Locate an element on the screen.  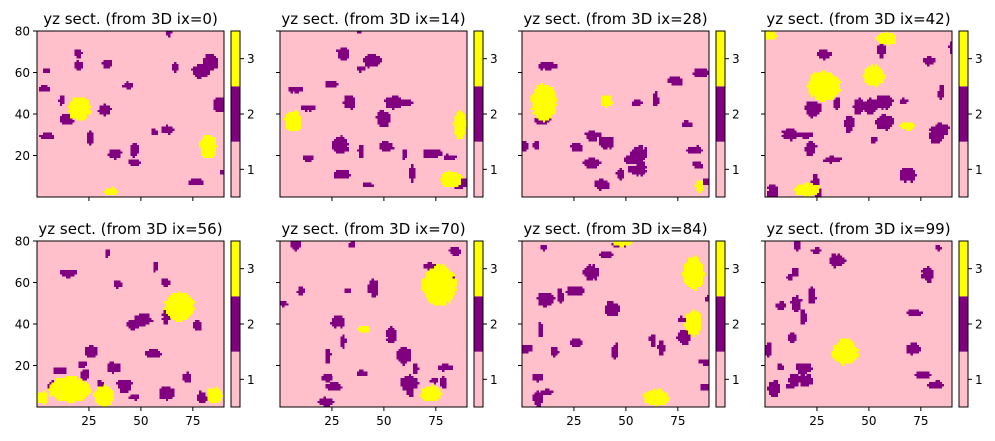
x-tick-label: 50 is located at coordinates (625, 421).